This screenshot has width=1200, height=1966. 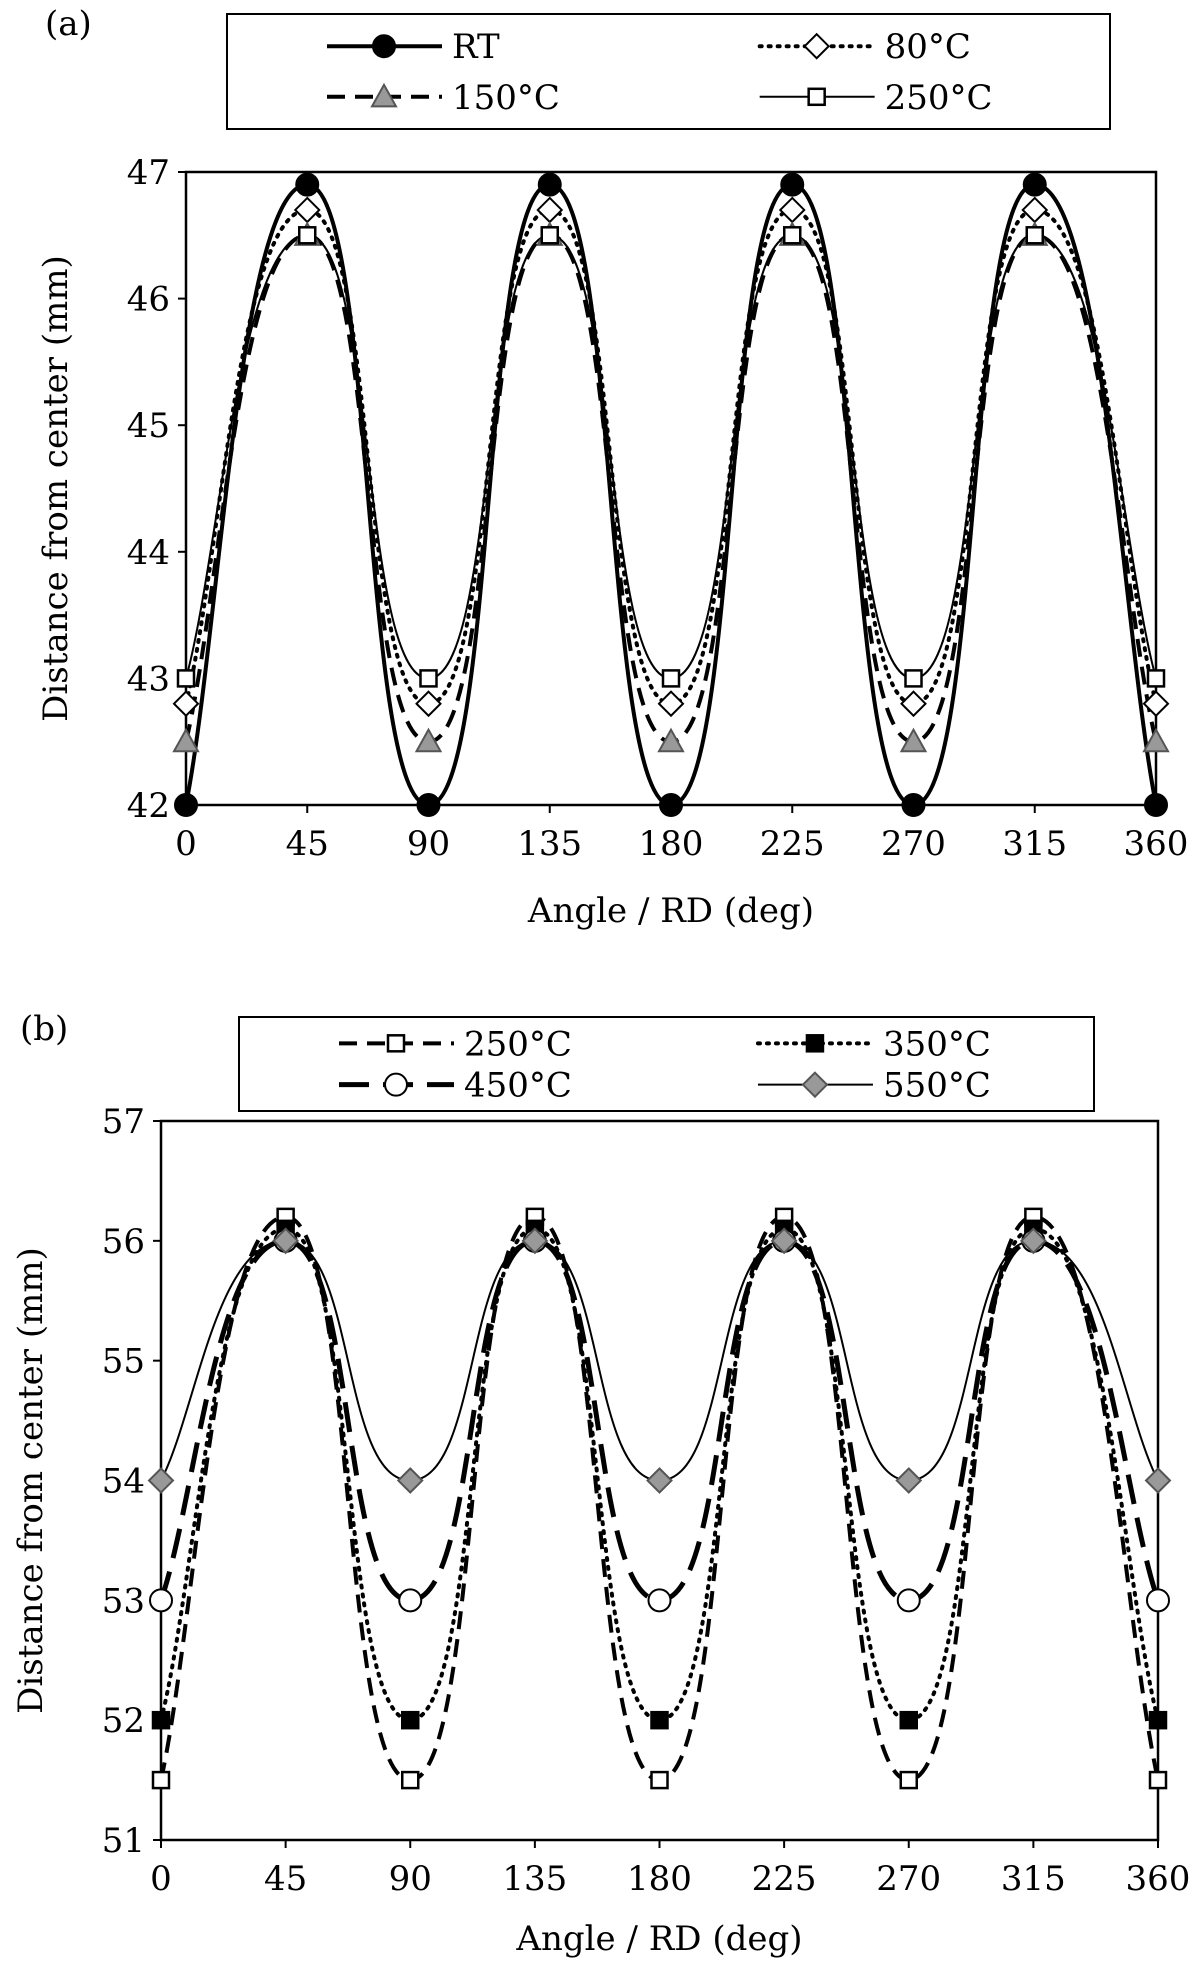 What do you see at coordinates (148, 679) in the screenshot?
I see `y-tick-label: 43` at bounding box center [148, 679].